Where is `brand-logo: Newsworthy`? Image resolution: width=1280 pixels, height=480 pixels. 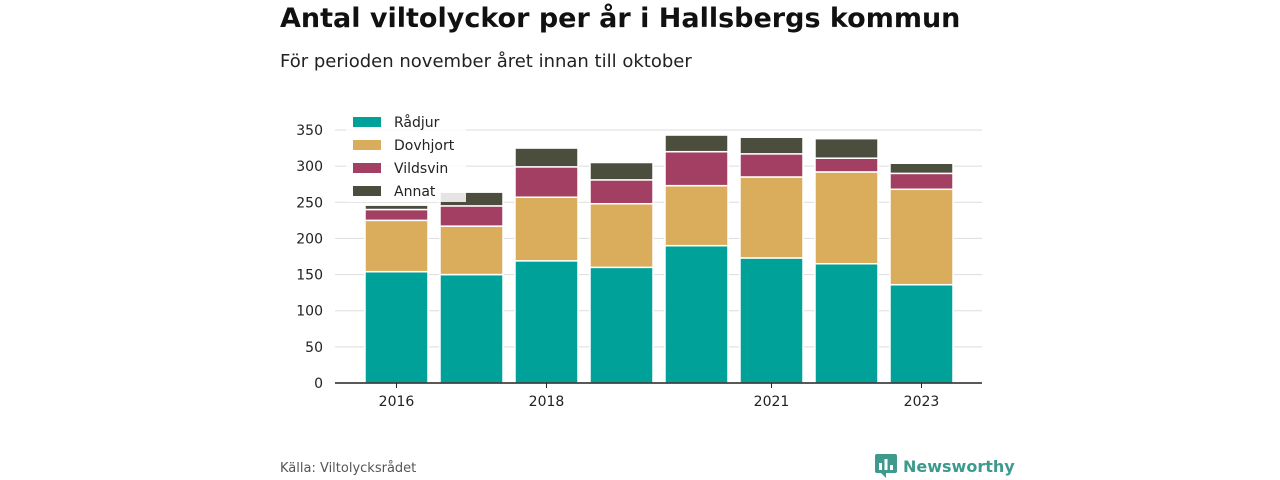 brand-logo: Newsworthy is located at coordinates (945, 466).